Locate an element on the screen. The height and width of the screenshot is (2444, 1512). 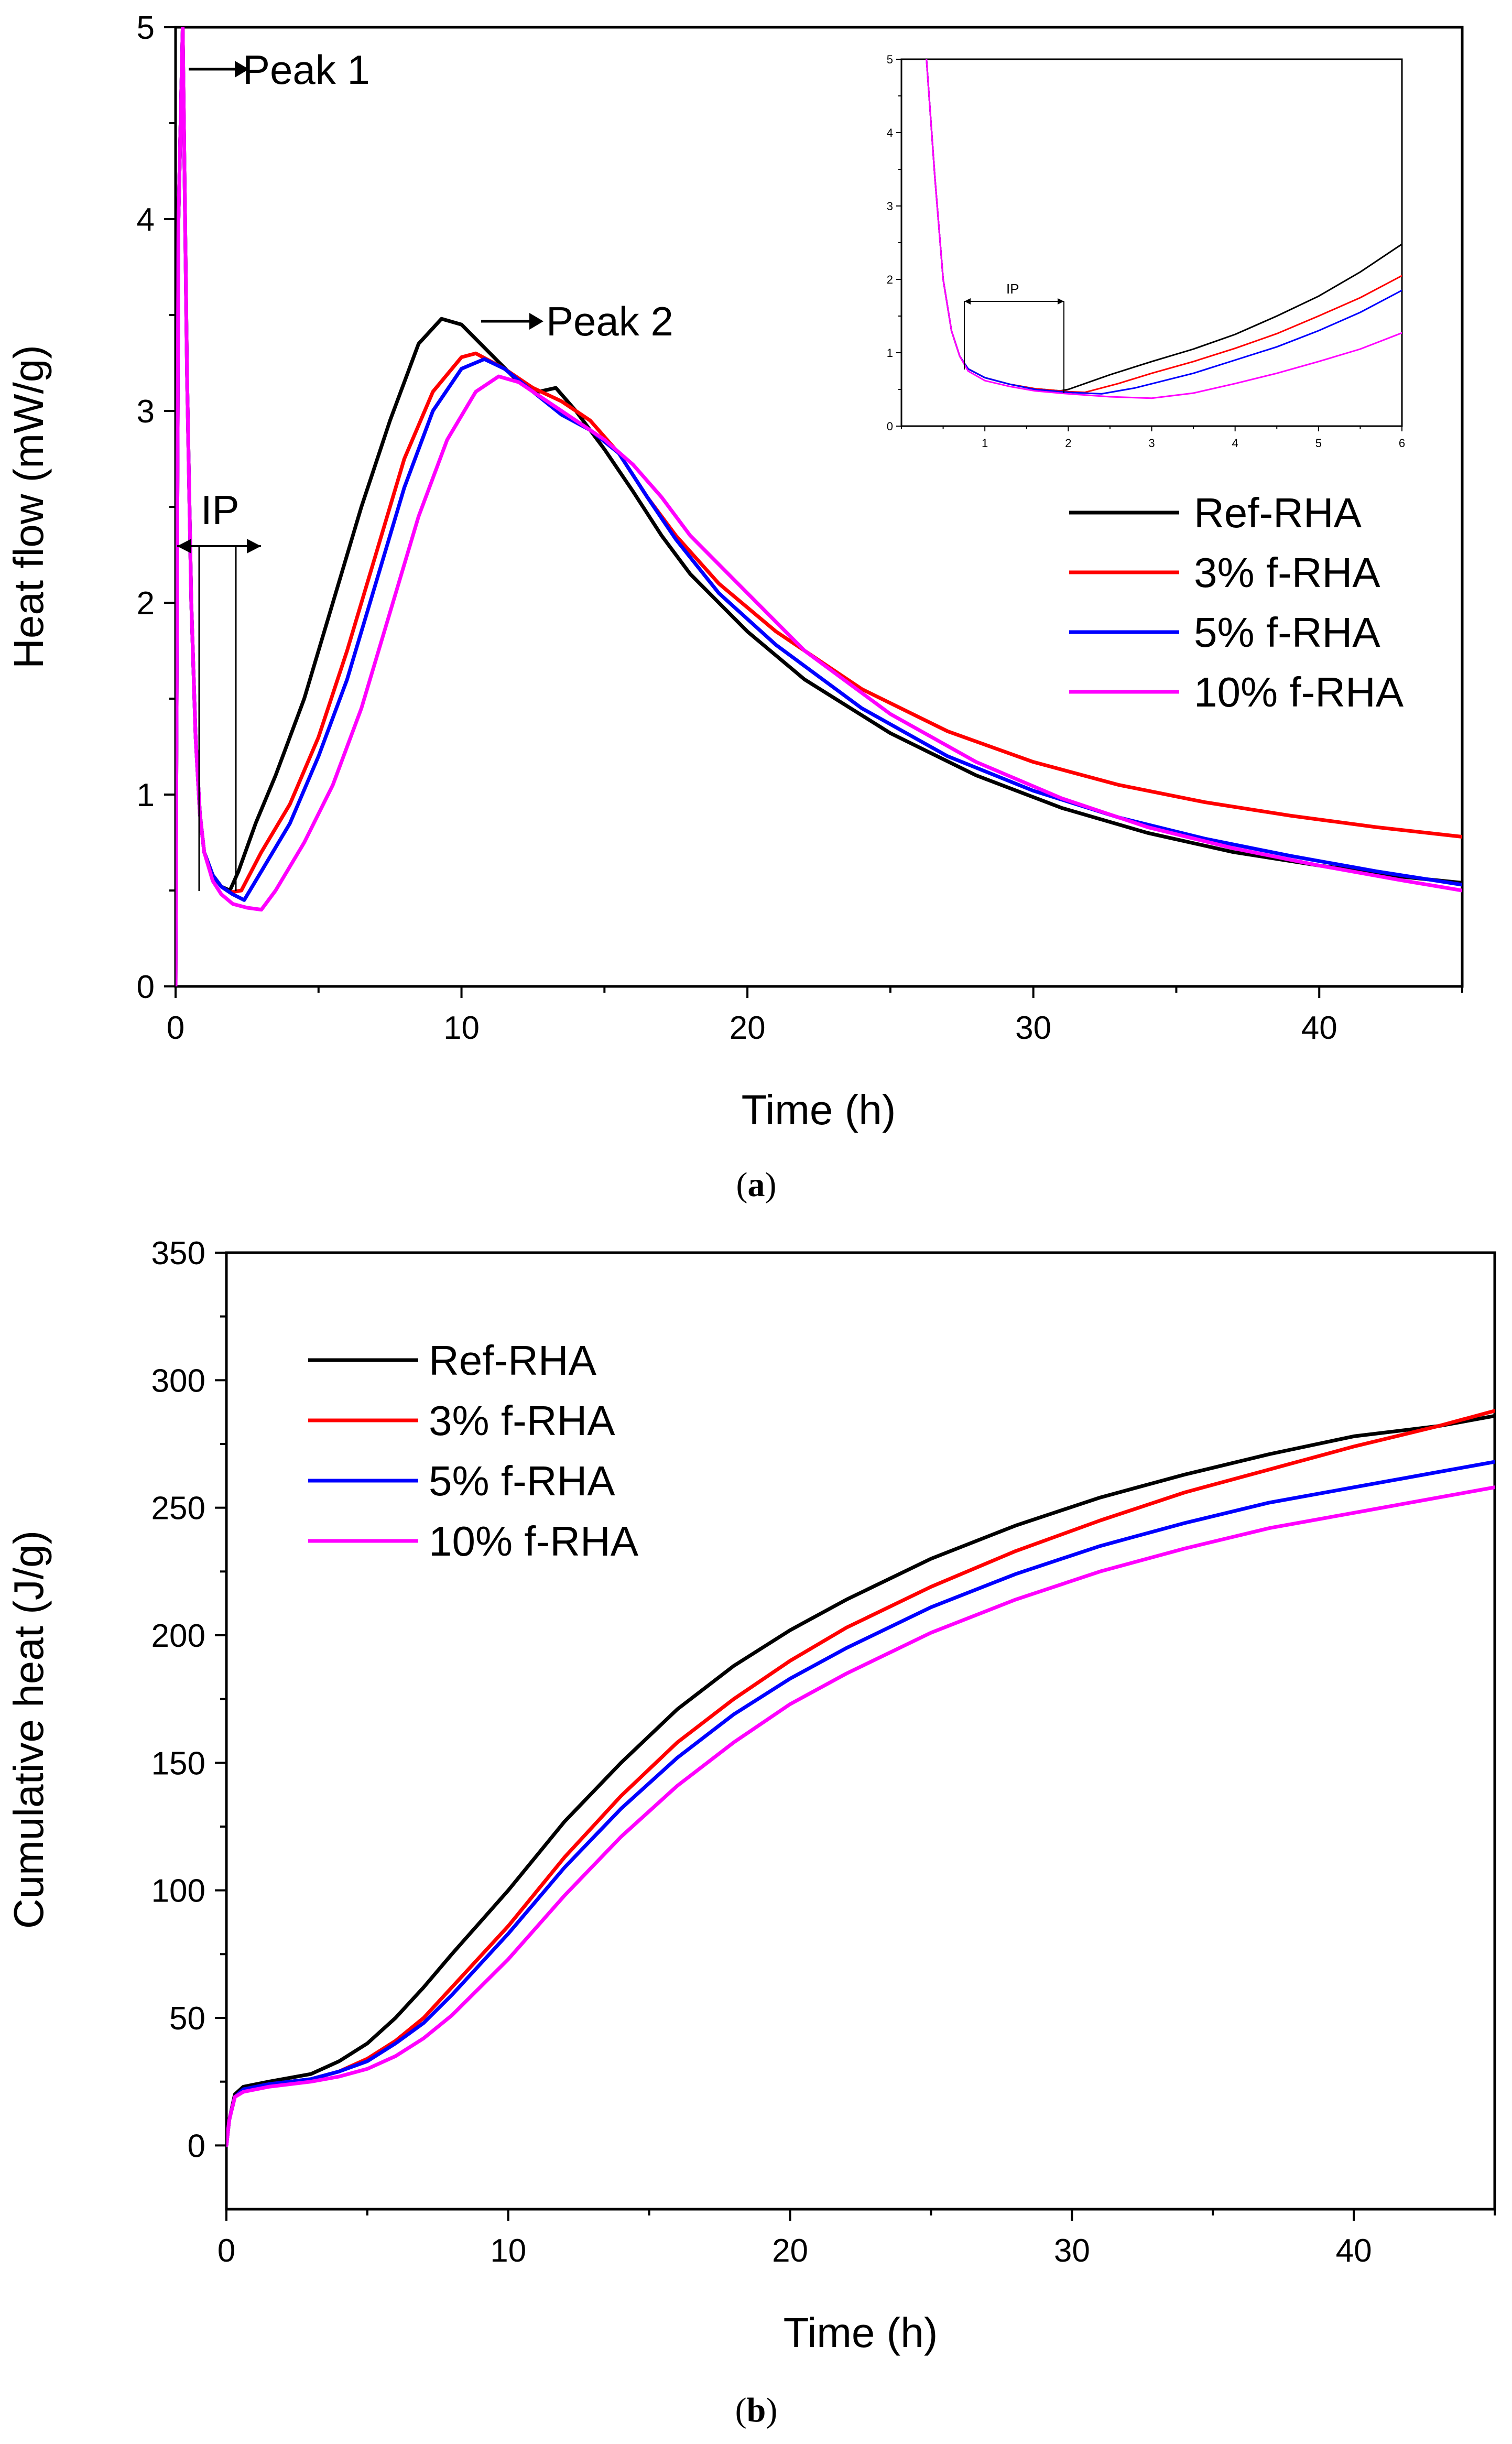
a-xtick-label-40: 40 is located at coordinates (1319, 1028).